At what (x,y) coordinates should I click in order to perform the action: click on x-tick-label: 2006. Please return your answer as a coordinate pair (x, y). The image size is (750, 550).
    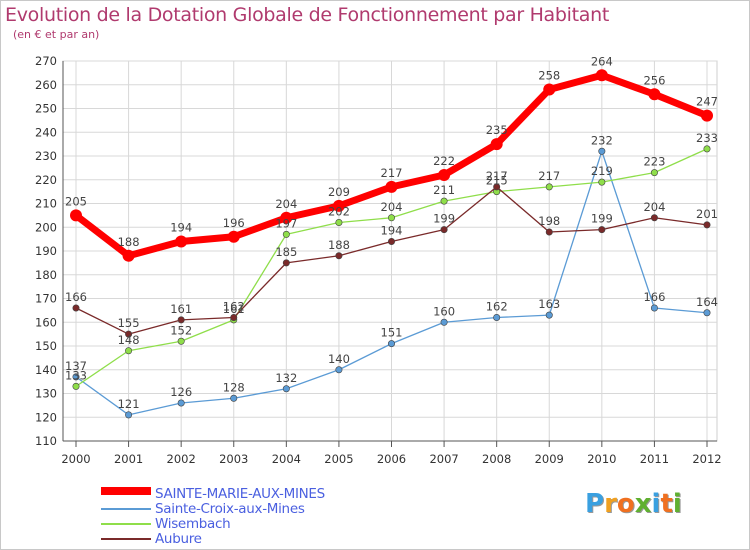
    Looking at the image, I should click on (391, 459).